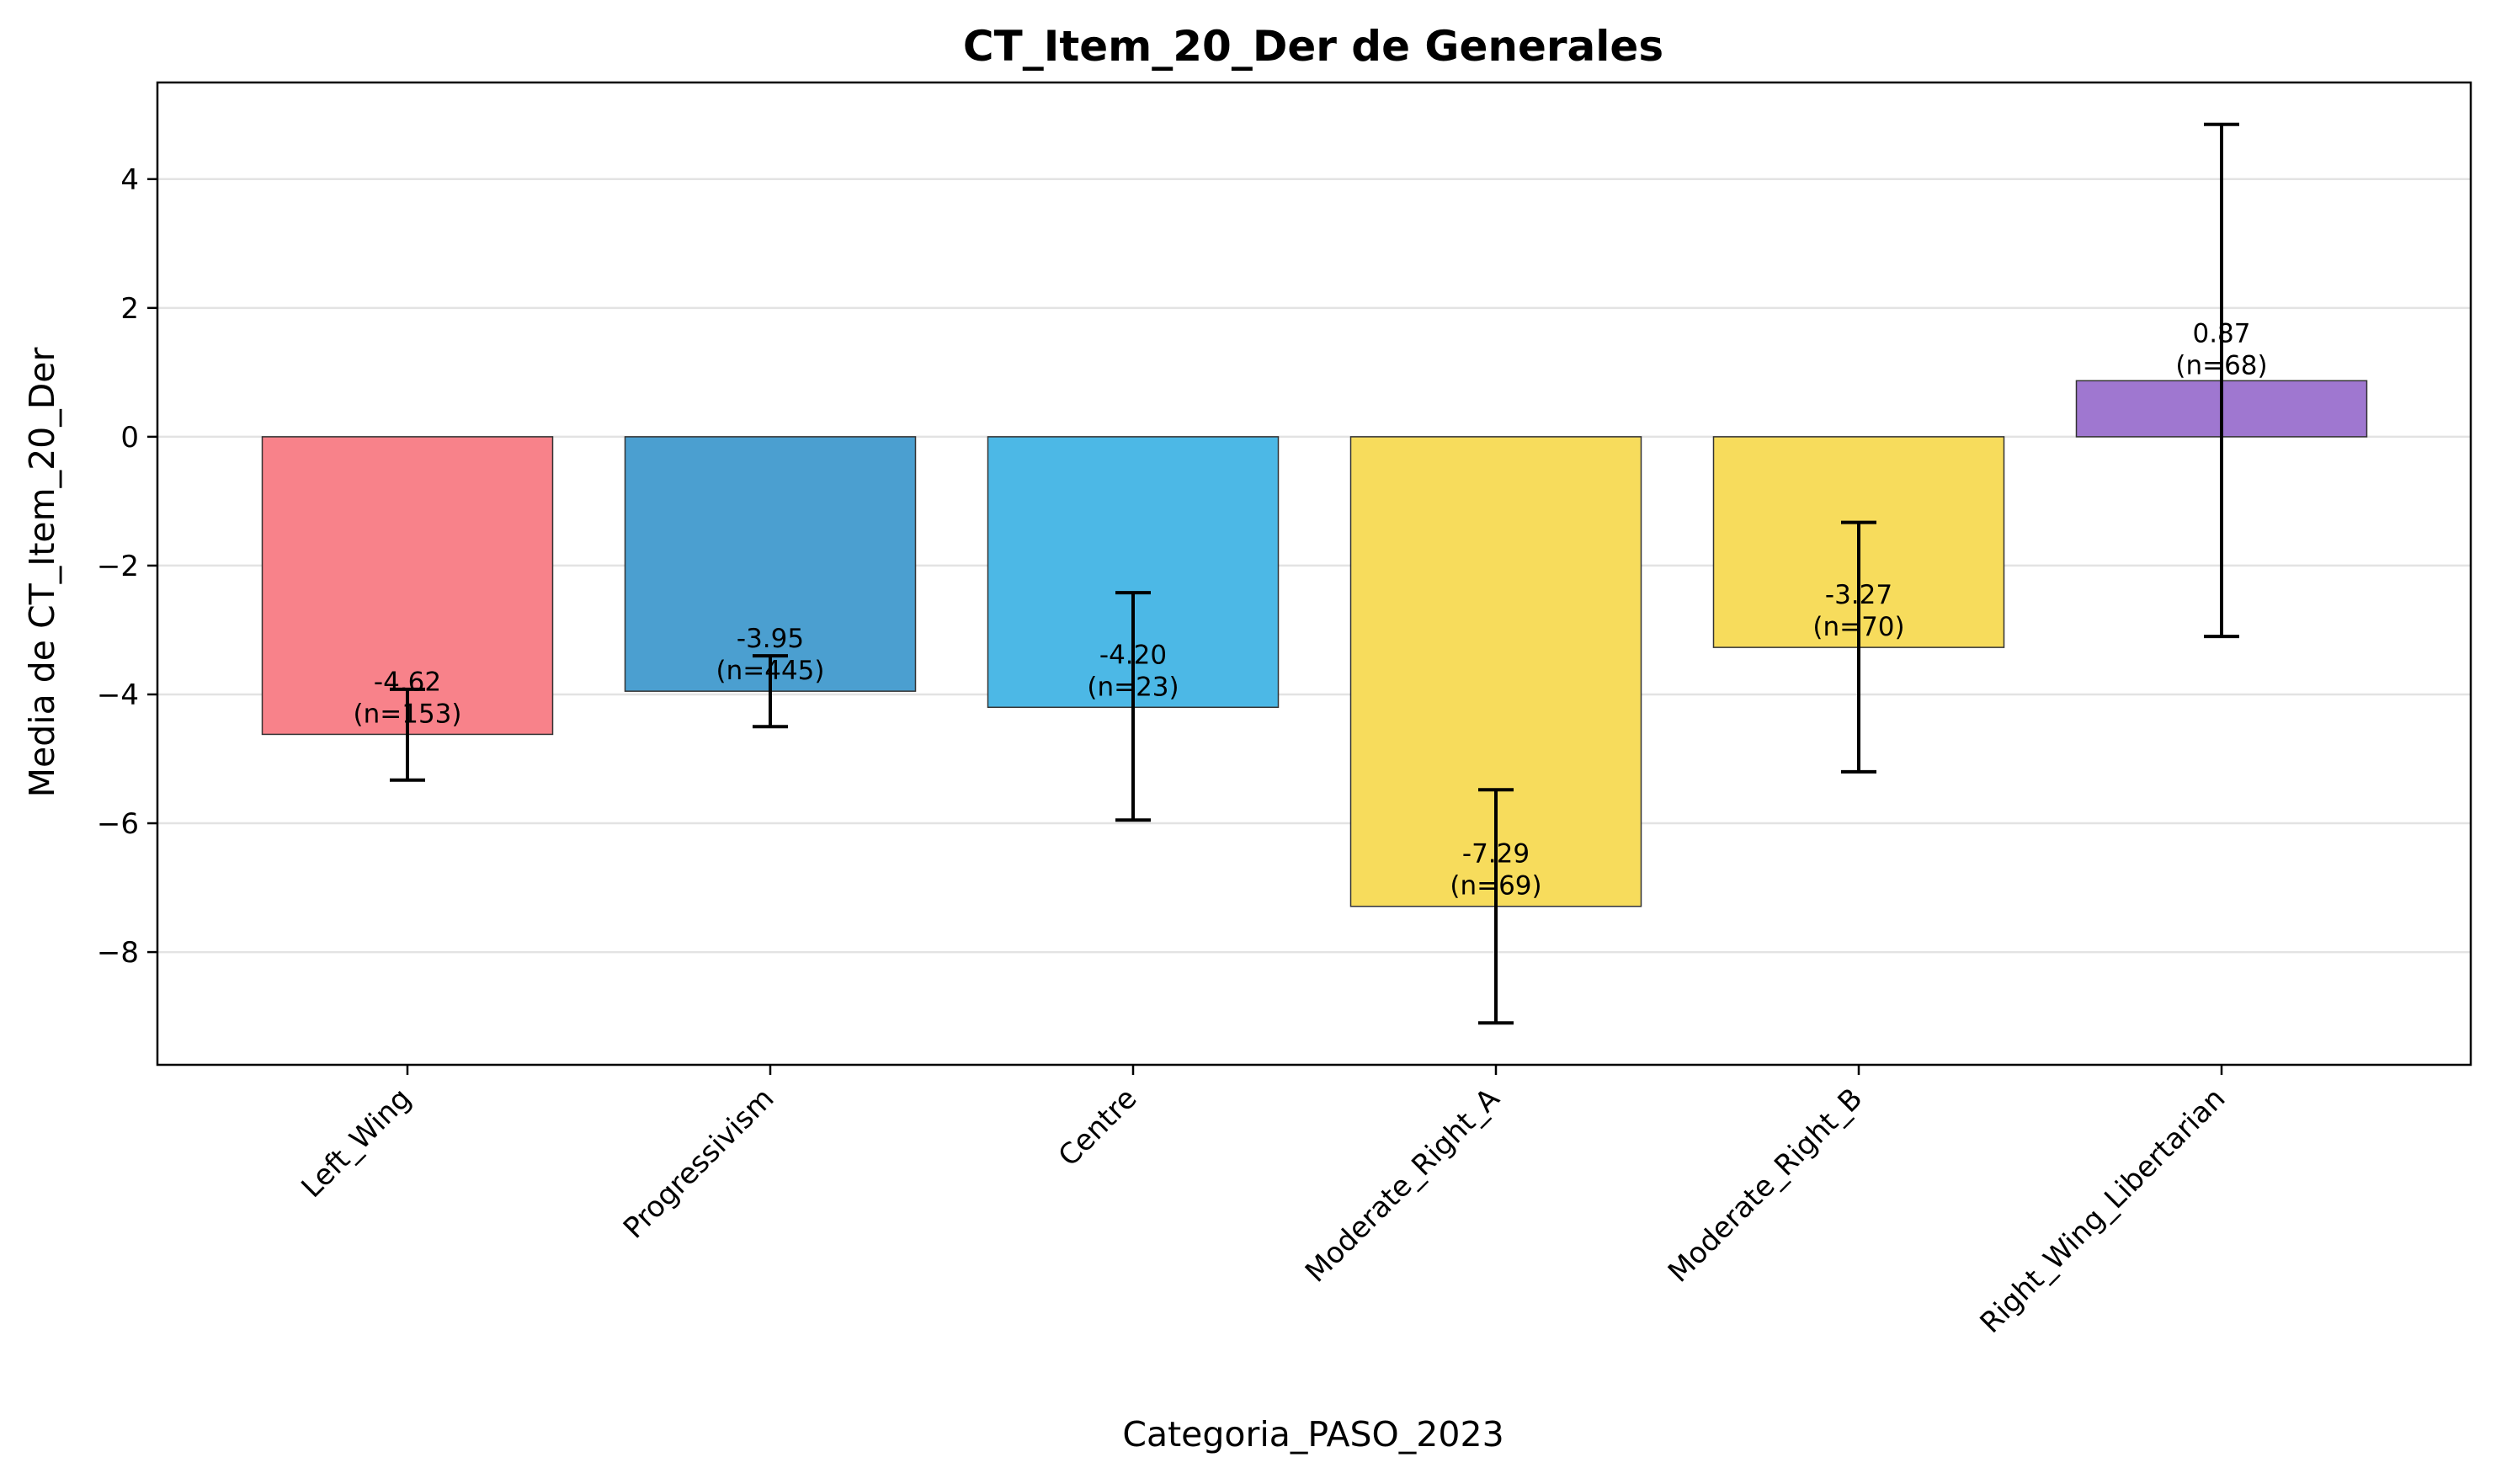  Describe the element at coordinates (1133, 687) in the screenshot. I see `n-label: (n=23)` at that location.